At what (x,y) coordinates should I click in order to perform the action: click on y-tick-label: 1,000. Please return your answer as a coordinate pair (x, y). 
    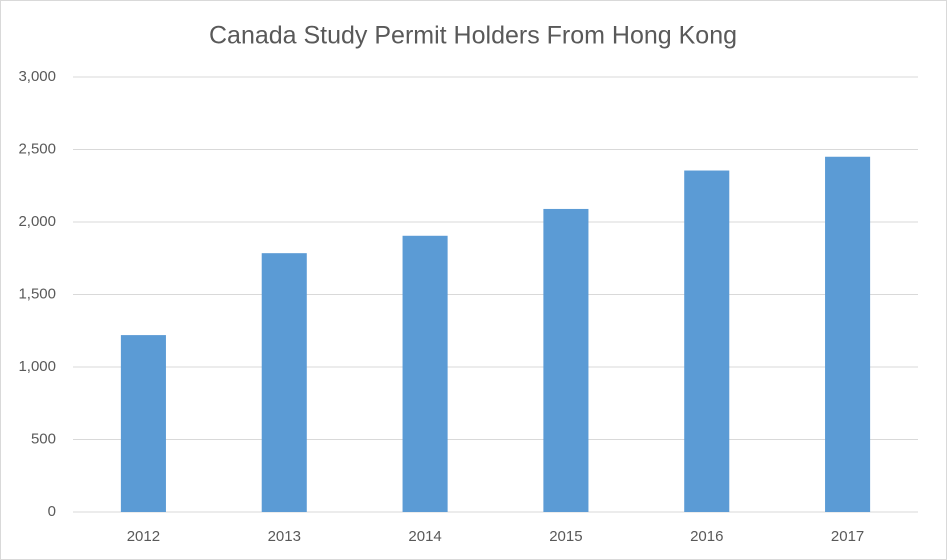
    Looking at the image, I should click on (37, 366).